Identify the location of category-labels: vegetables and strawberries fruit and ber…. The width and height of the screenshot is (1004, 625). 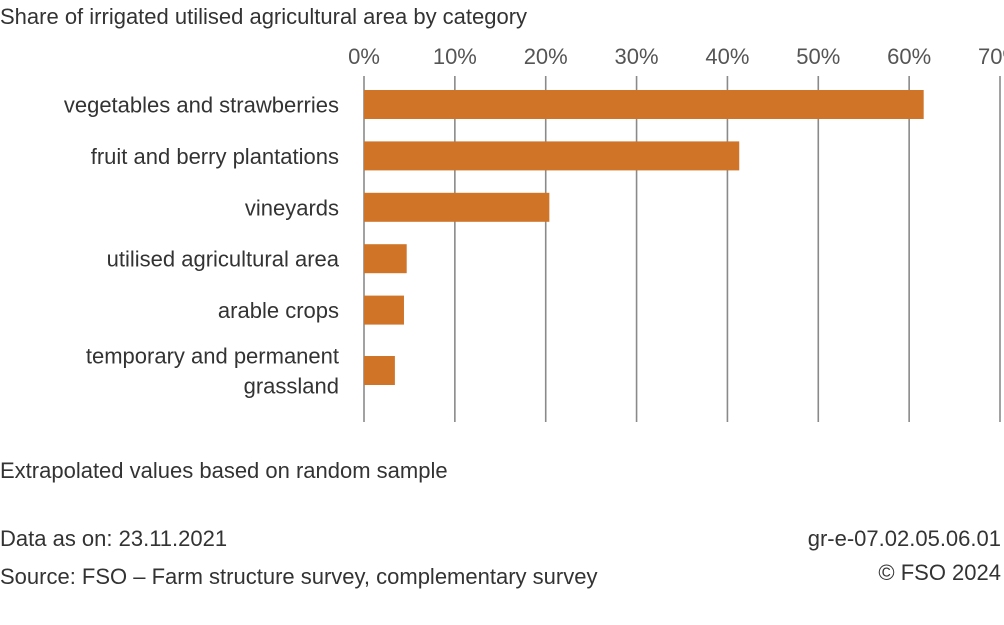
(202, 246).